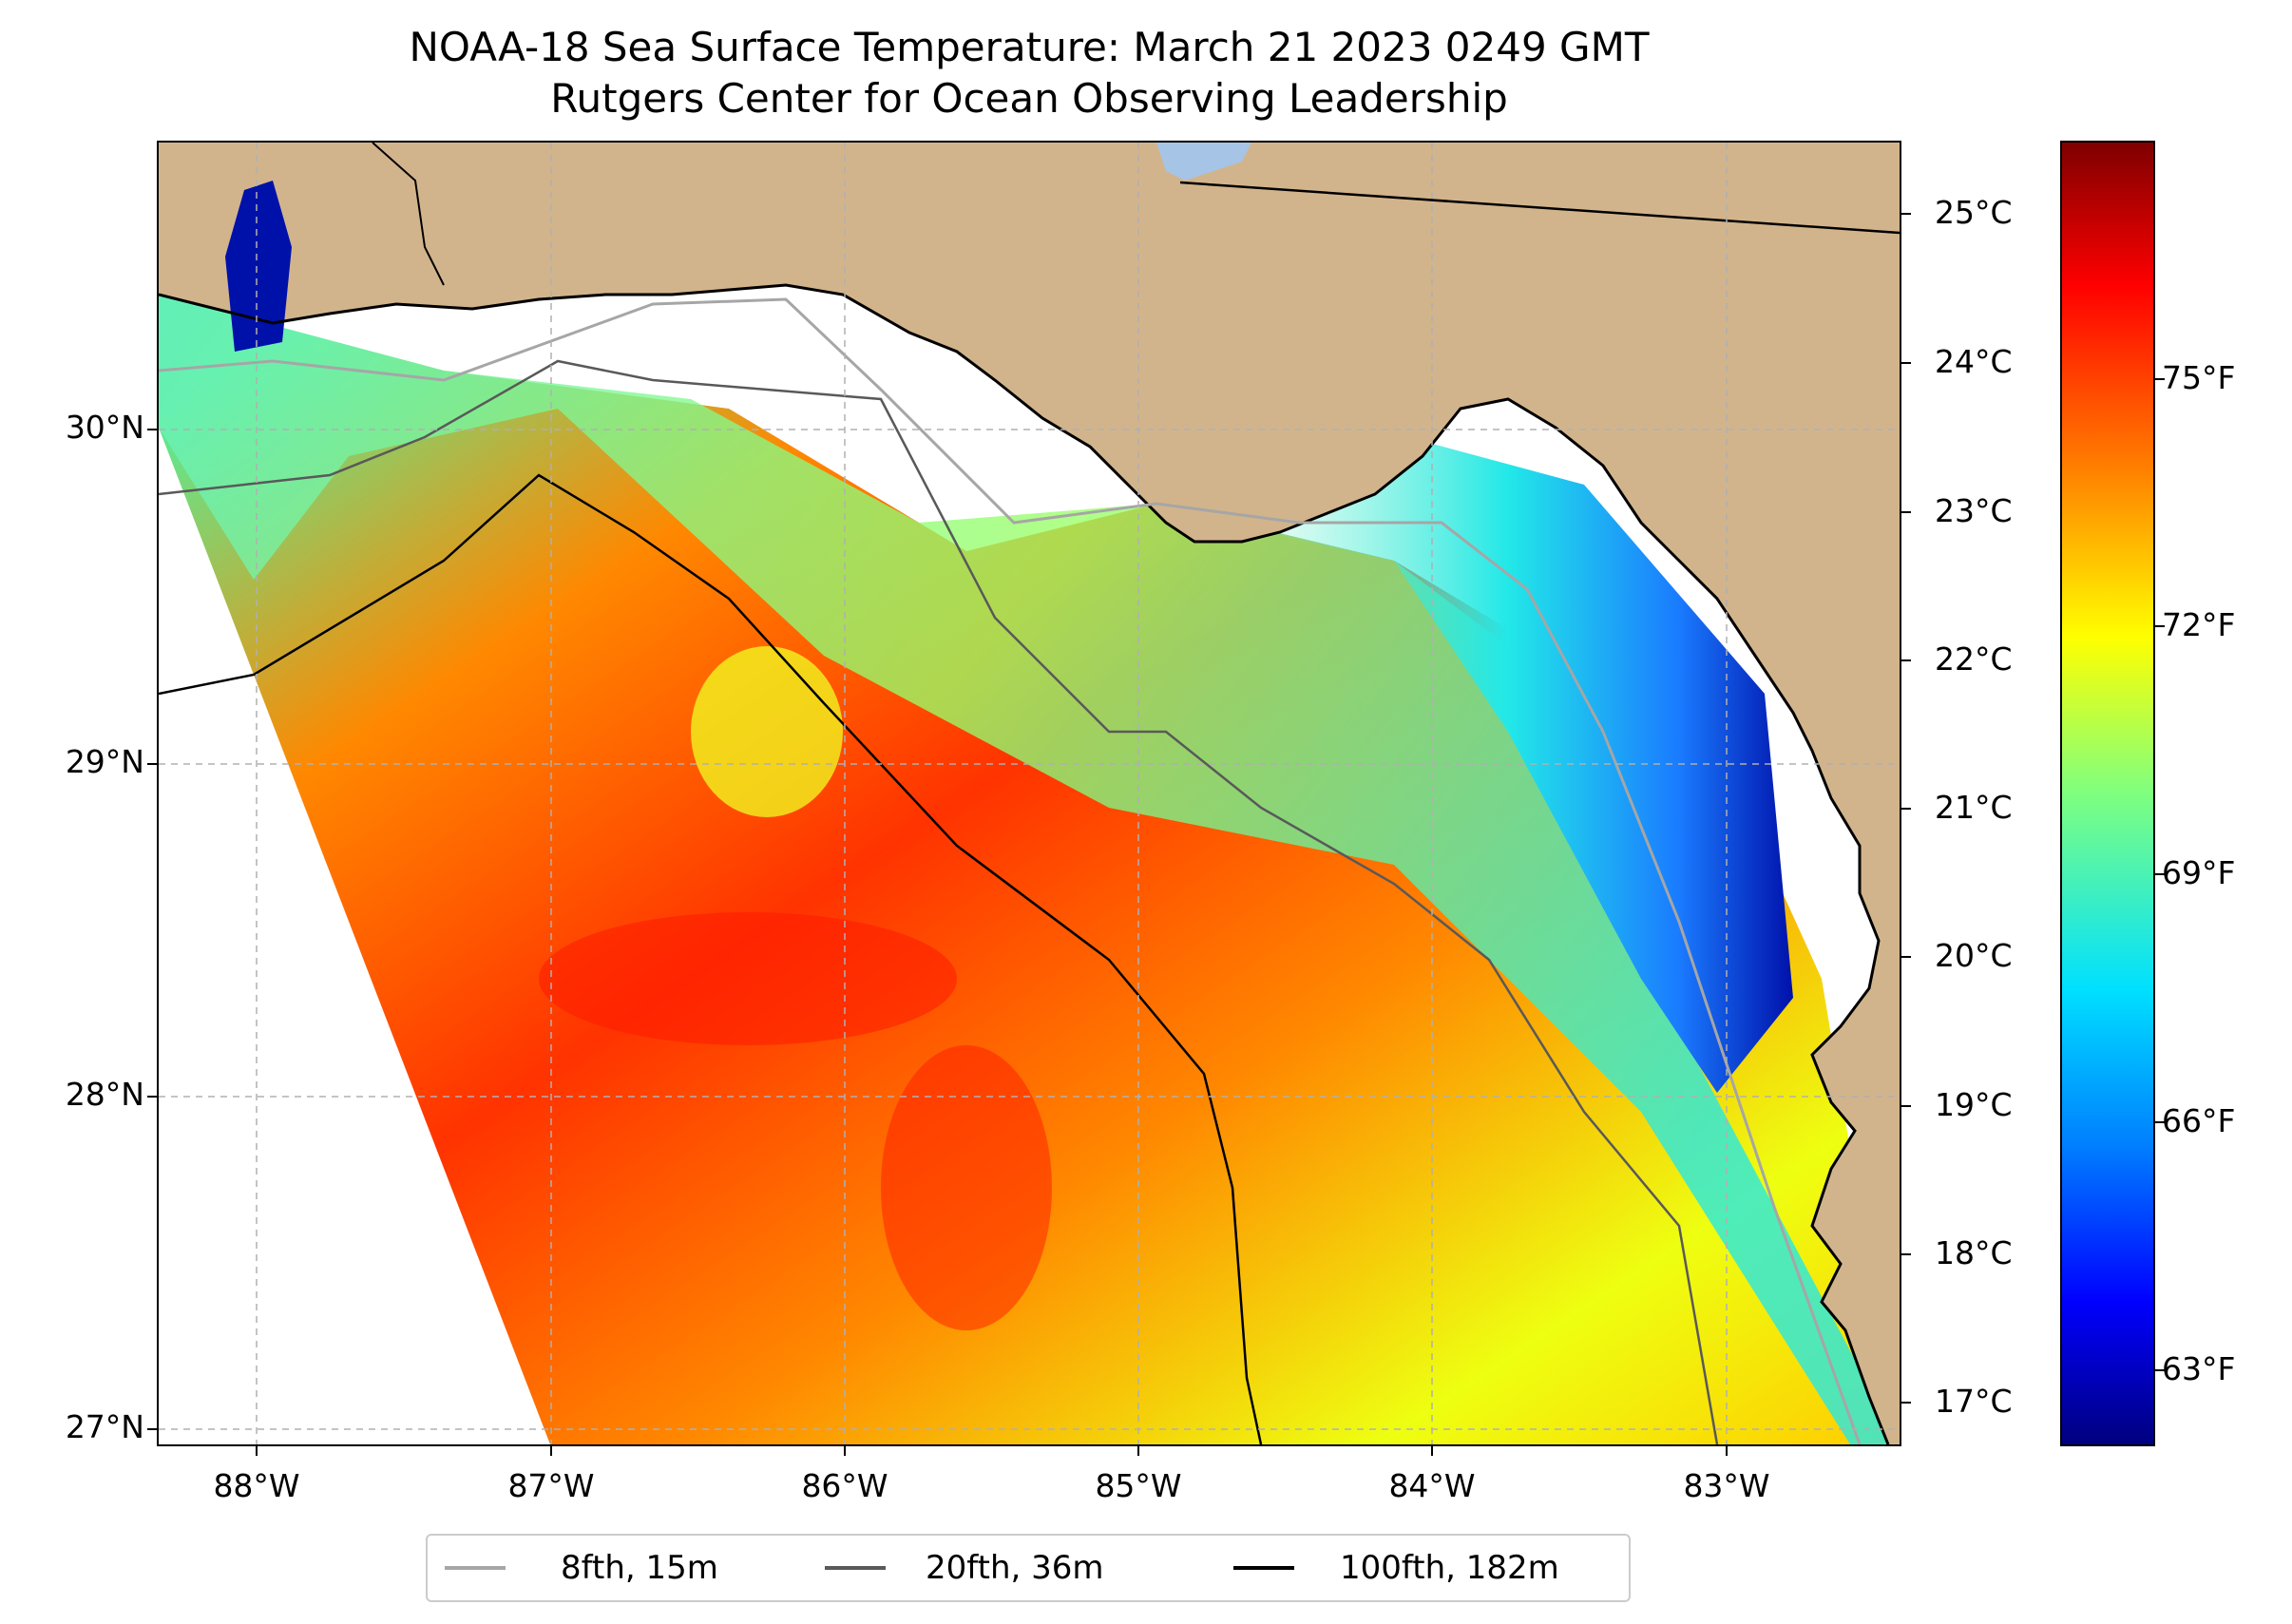 This screenshot has height=1624, width=2292. Describe the element at coordinates (1974, 807) in the screenshot. I see `celsius-label-21: 21°C` at that location.